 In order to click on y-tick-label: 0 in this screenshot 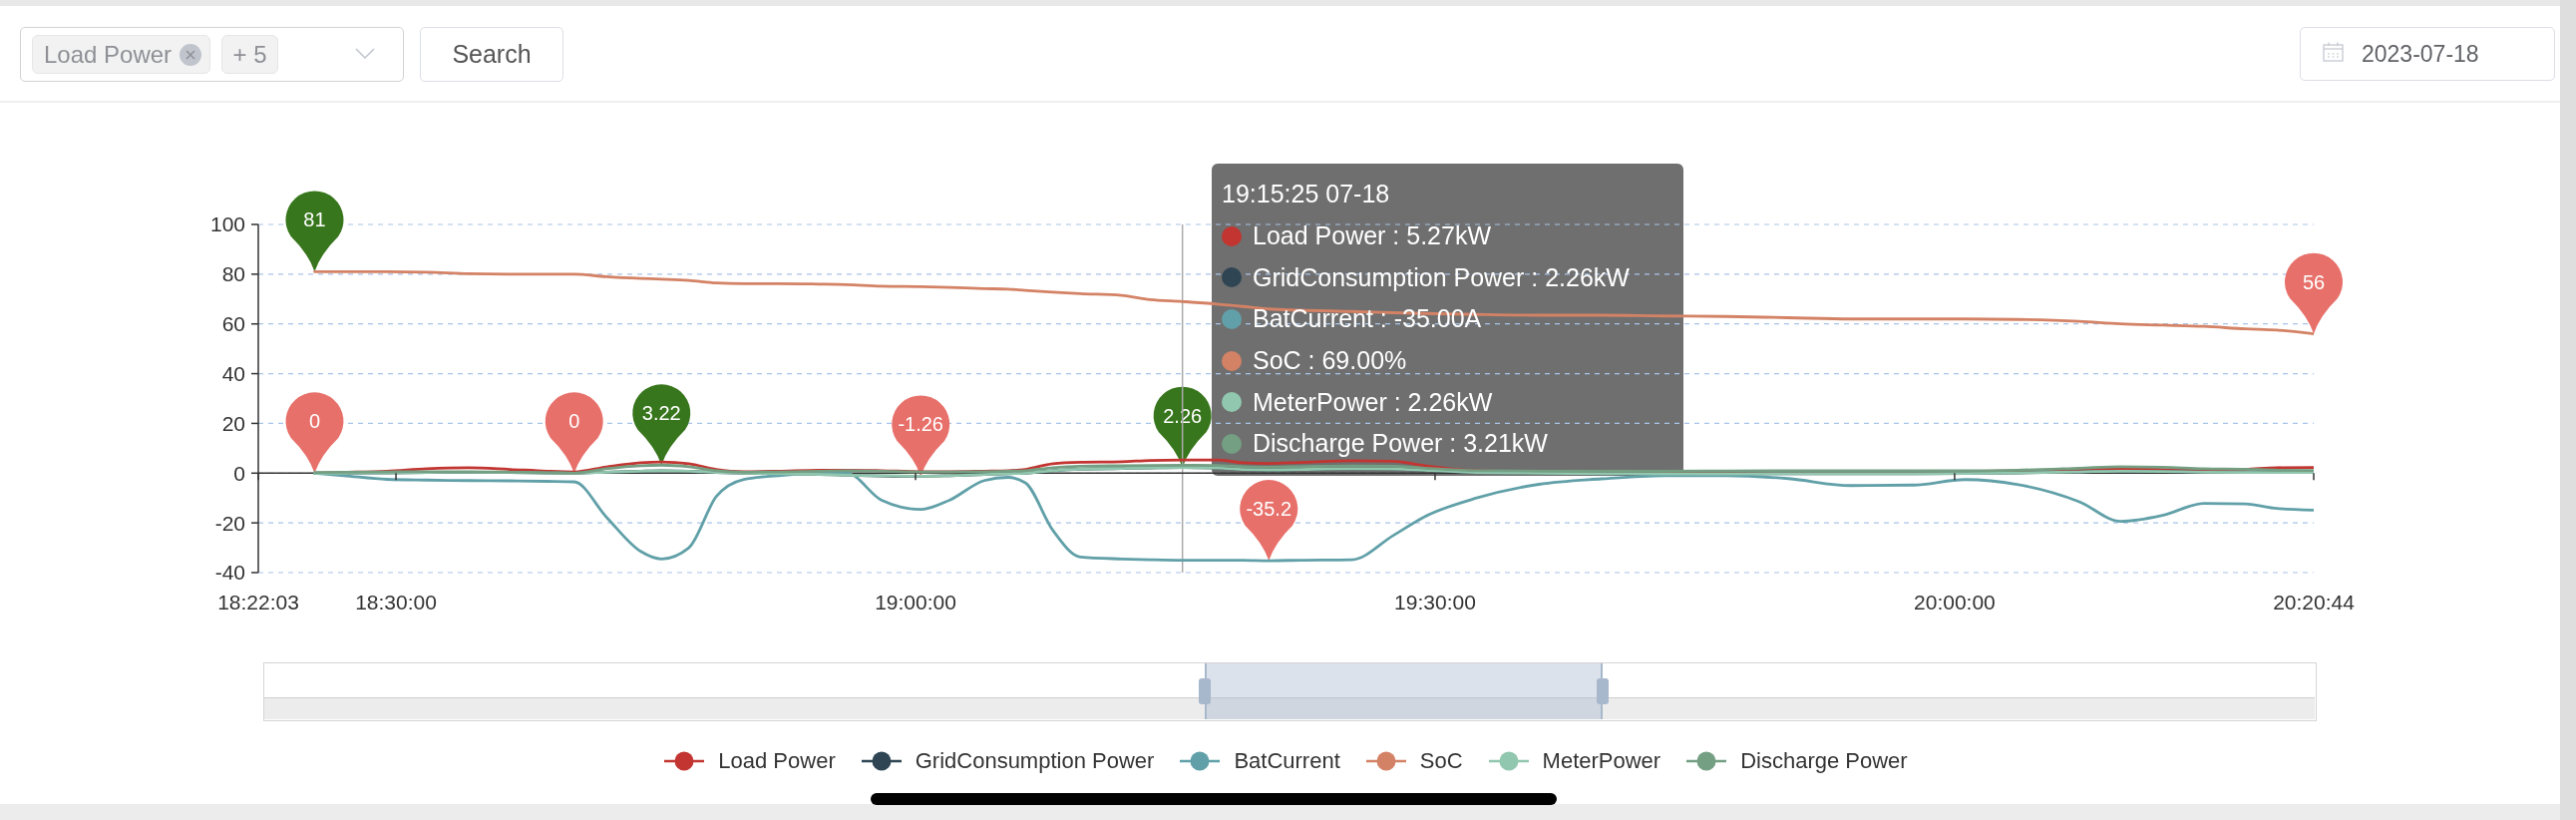, I will do `click(239, 473)`.